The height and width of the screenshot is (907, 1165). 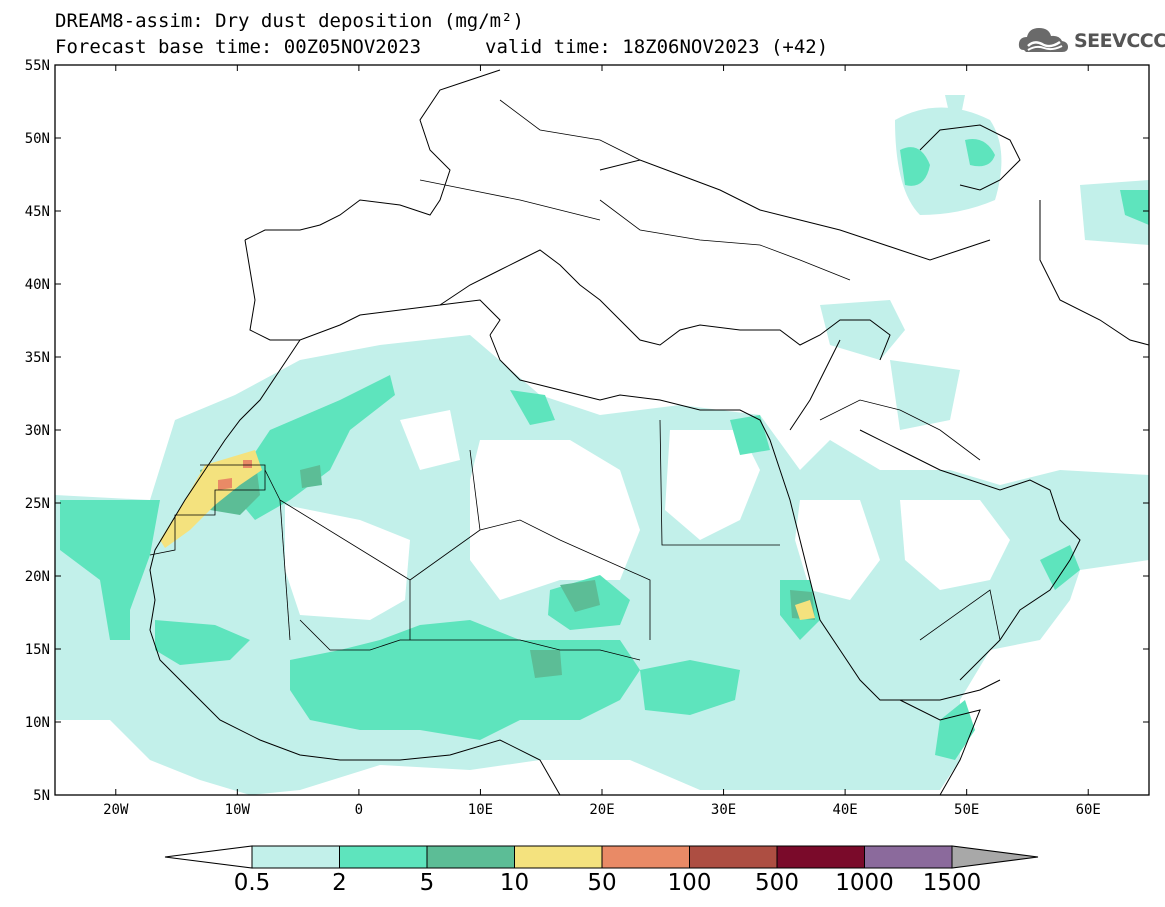 What do you see at coordinates (116, 810) in the screenshot?
I see `lon-label: 20W` at bounding box center [116, 810].